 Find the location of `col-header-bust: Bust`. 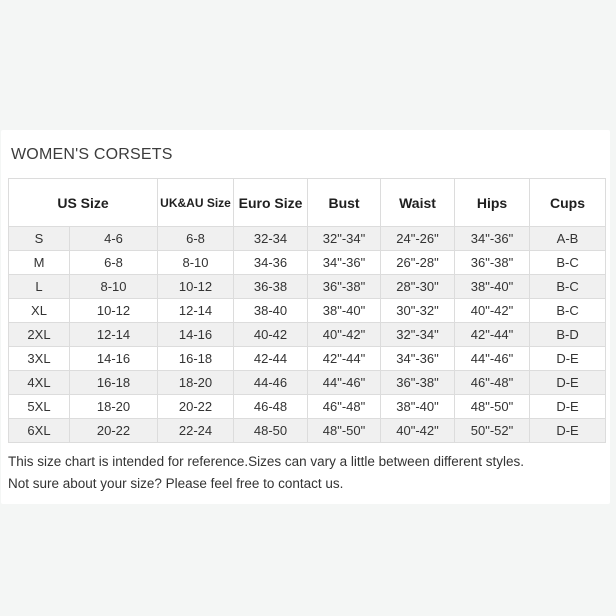

col-header-bust: Bust is located at coordinates (344, 202).